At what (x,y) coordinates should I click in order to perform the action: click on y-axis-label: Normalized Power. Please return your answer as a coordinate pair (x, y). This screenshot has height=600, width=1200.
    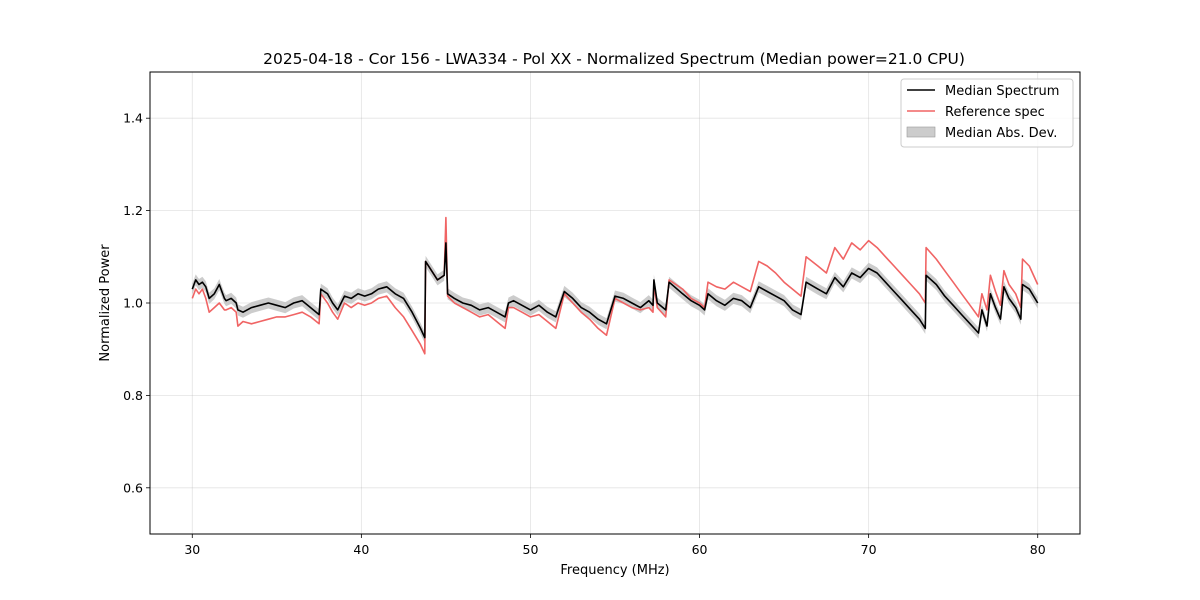
    Looking at the image, I should click on (105, 303).